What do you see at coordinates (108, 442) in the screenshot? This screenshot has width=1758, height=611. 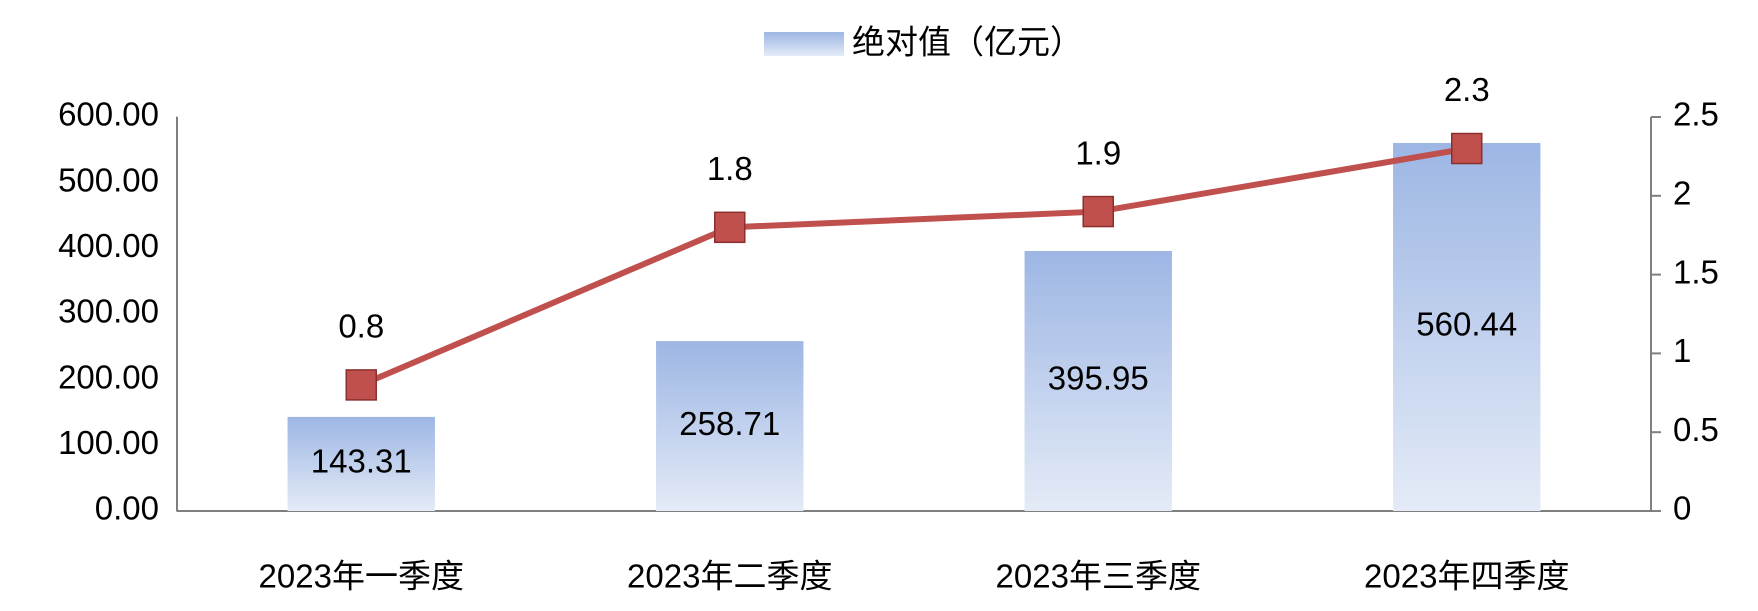 I see `y-tick-label: 100.00` at bounding box center [108, 442].